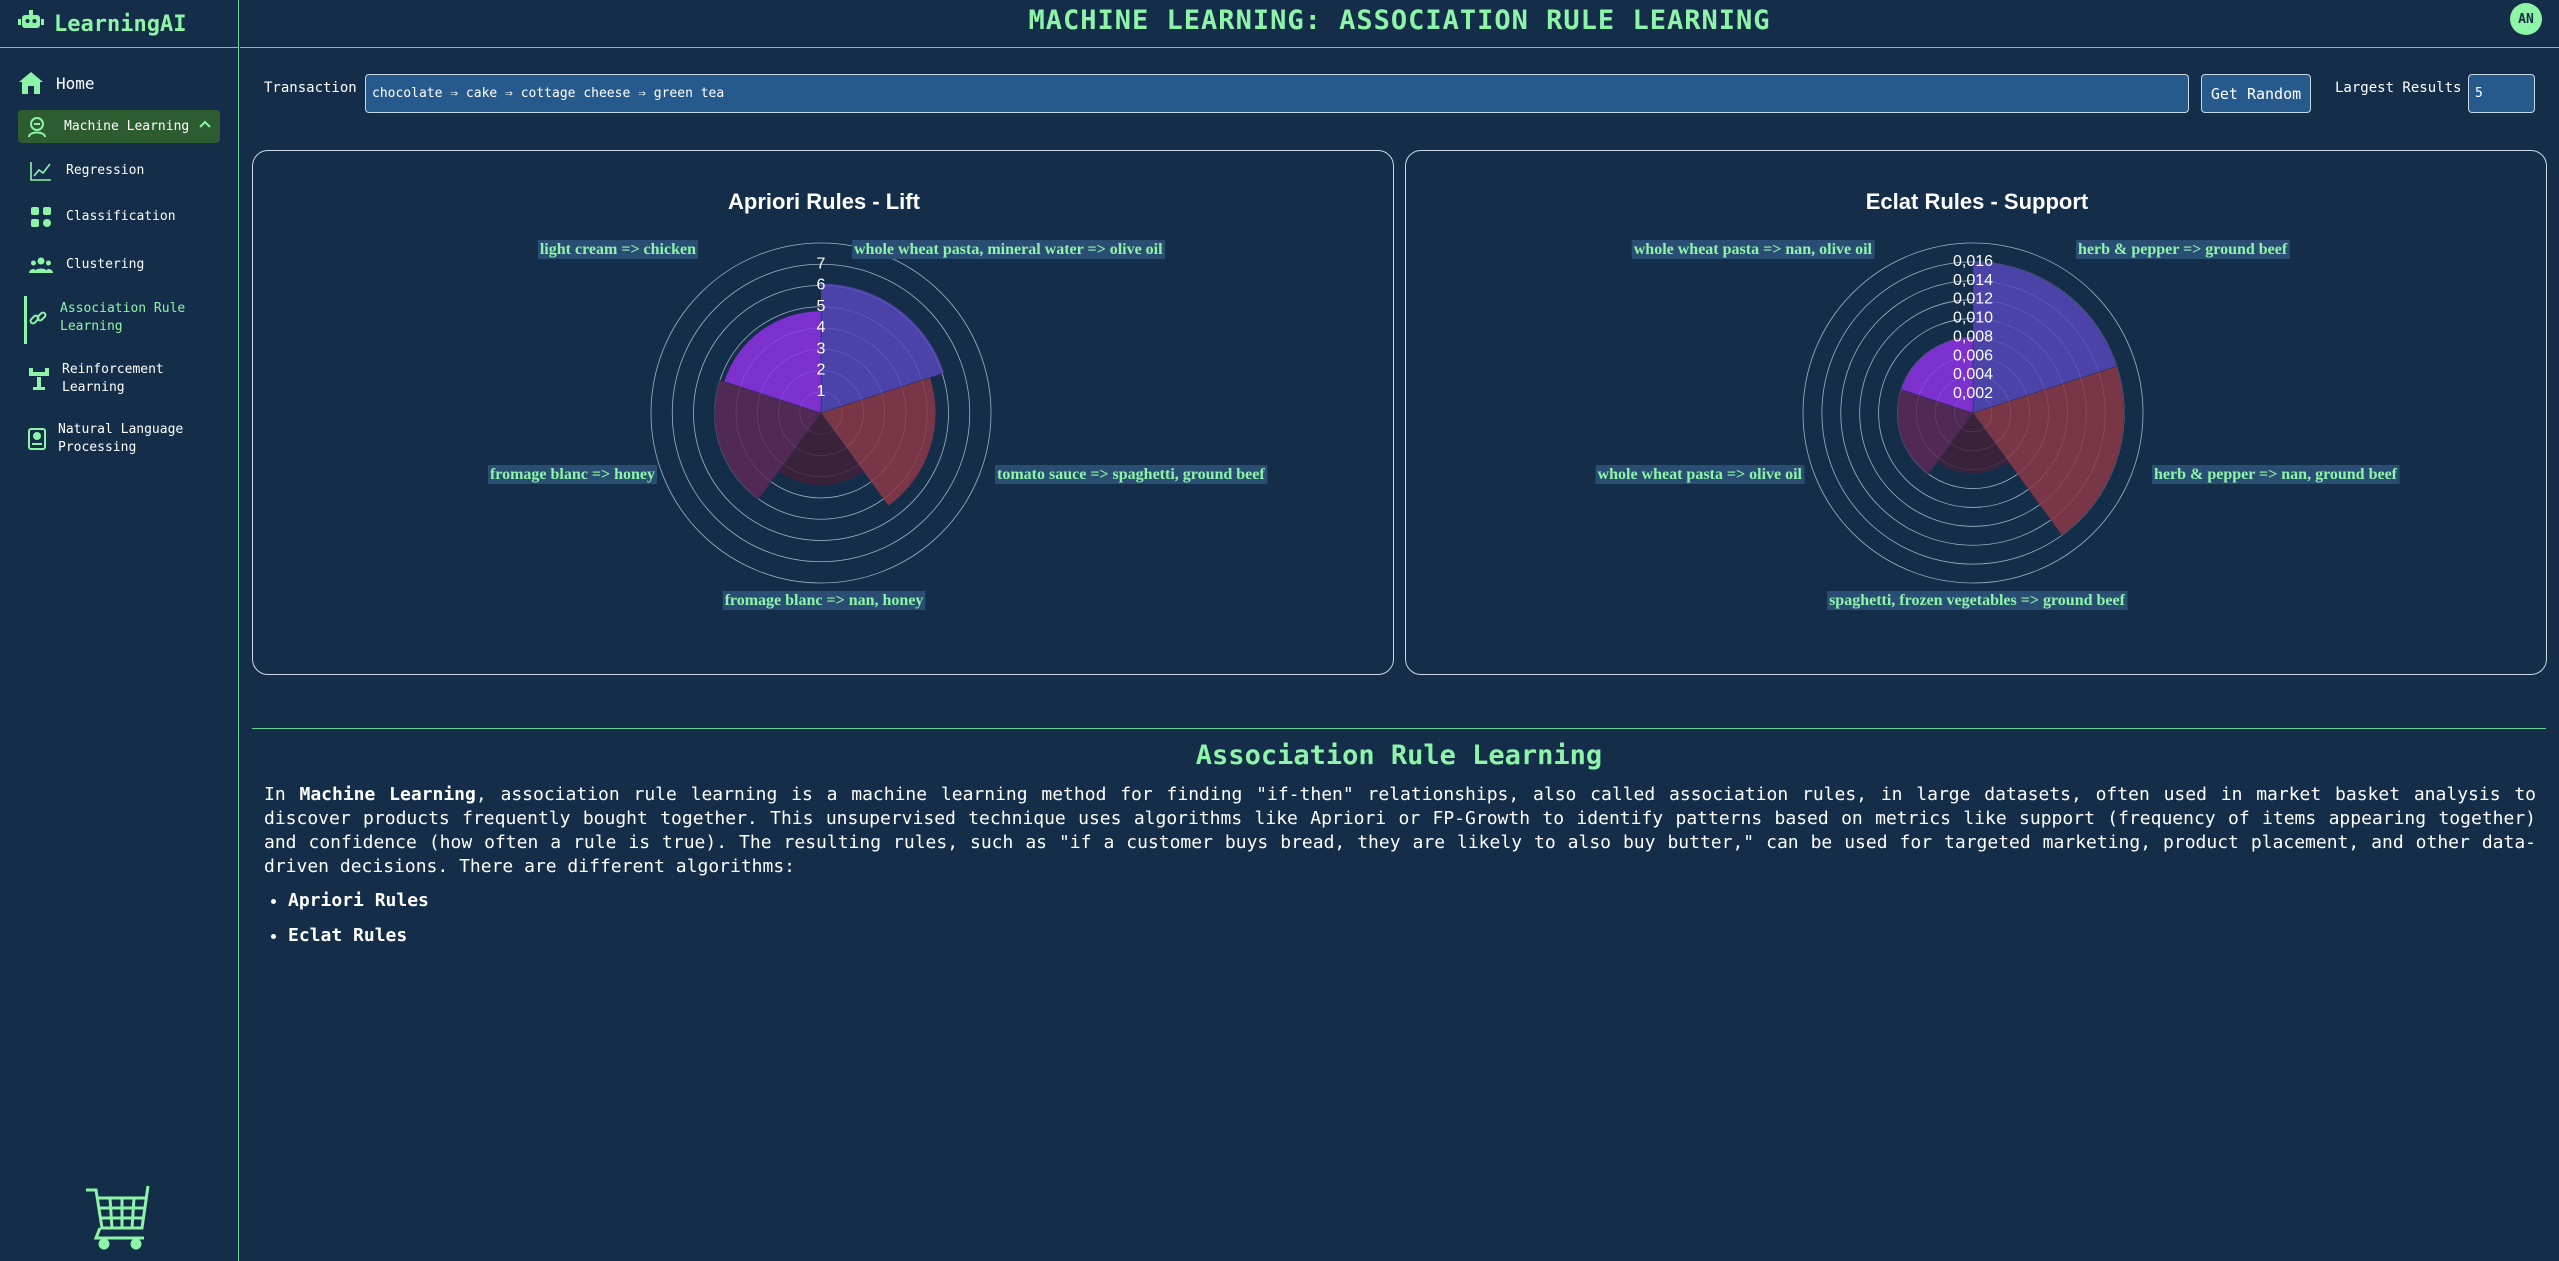 This screenshot has height=1261, width=2559. What do you see at coordinates (821, 327) in the screenshot?
I see `tick-label: 4` at bounding box center [821, 327].